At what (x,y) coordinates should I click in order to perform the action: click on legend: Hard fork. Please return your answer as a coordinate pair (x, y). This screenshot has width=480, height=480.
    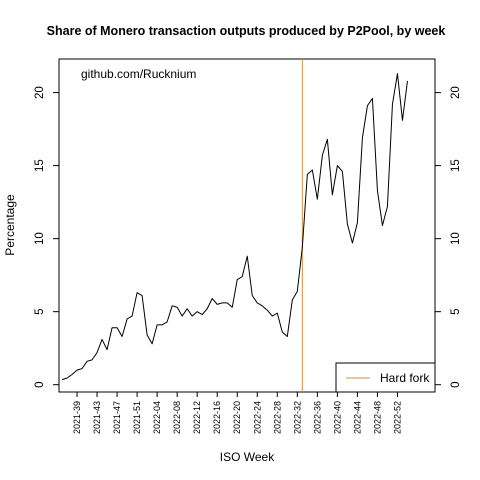
    Looking at the image, I should click on (385, 377).